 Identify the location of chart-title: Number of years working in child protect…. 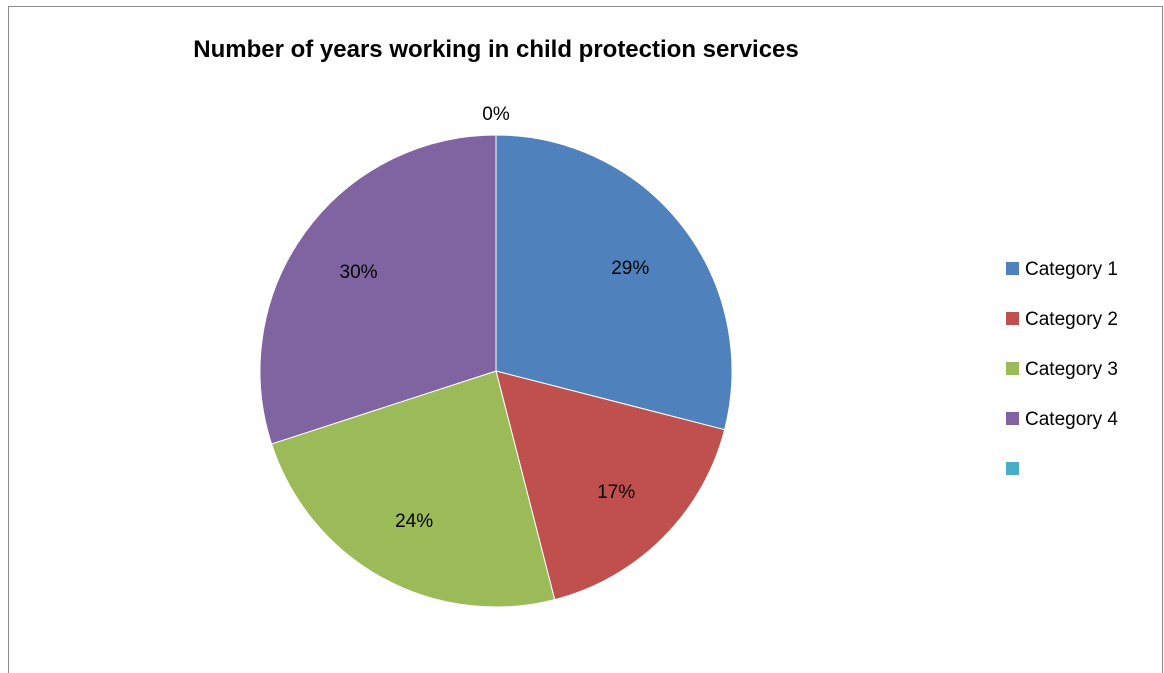
(496, 49).